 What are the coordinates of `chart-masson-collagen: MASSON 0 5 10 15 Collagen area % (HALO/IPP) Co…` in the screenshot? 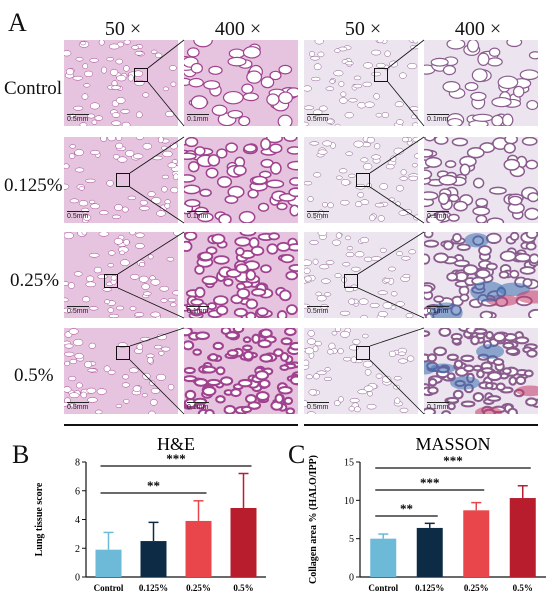 It's located at (427, 513).